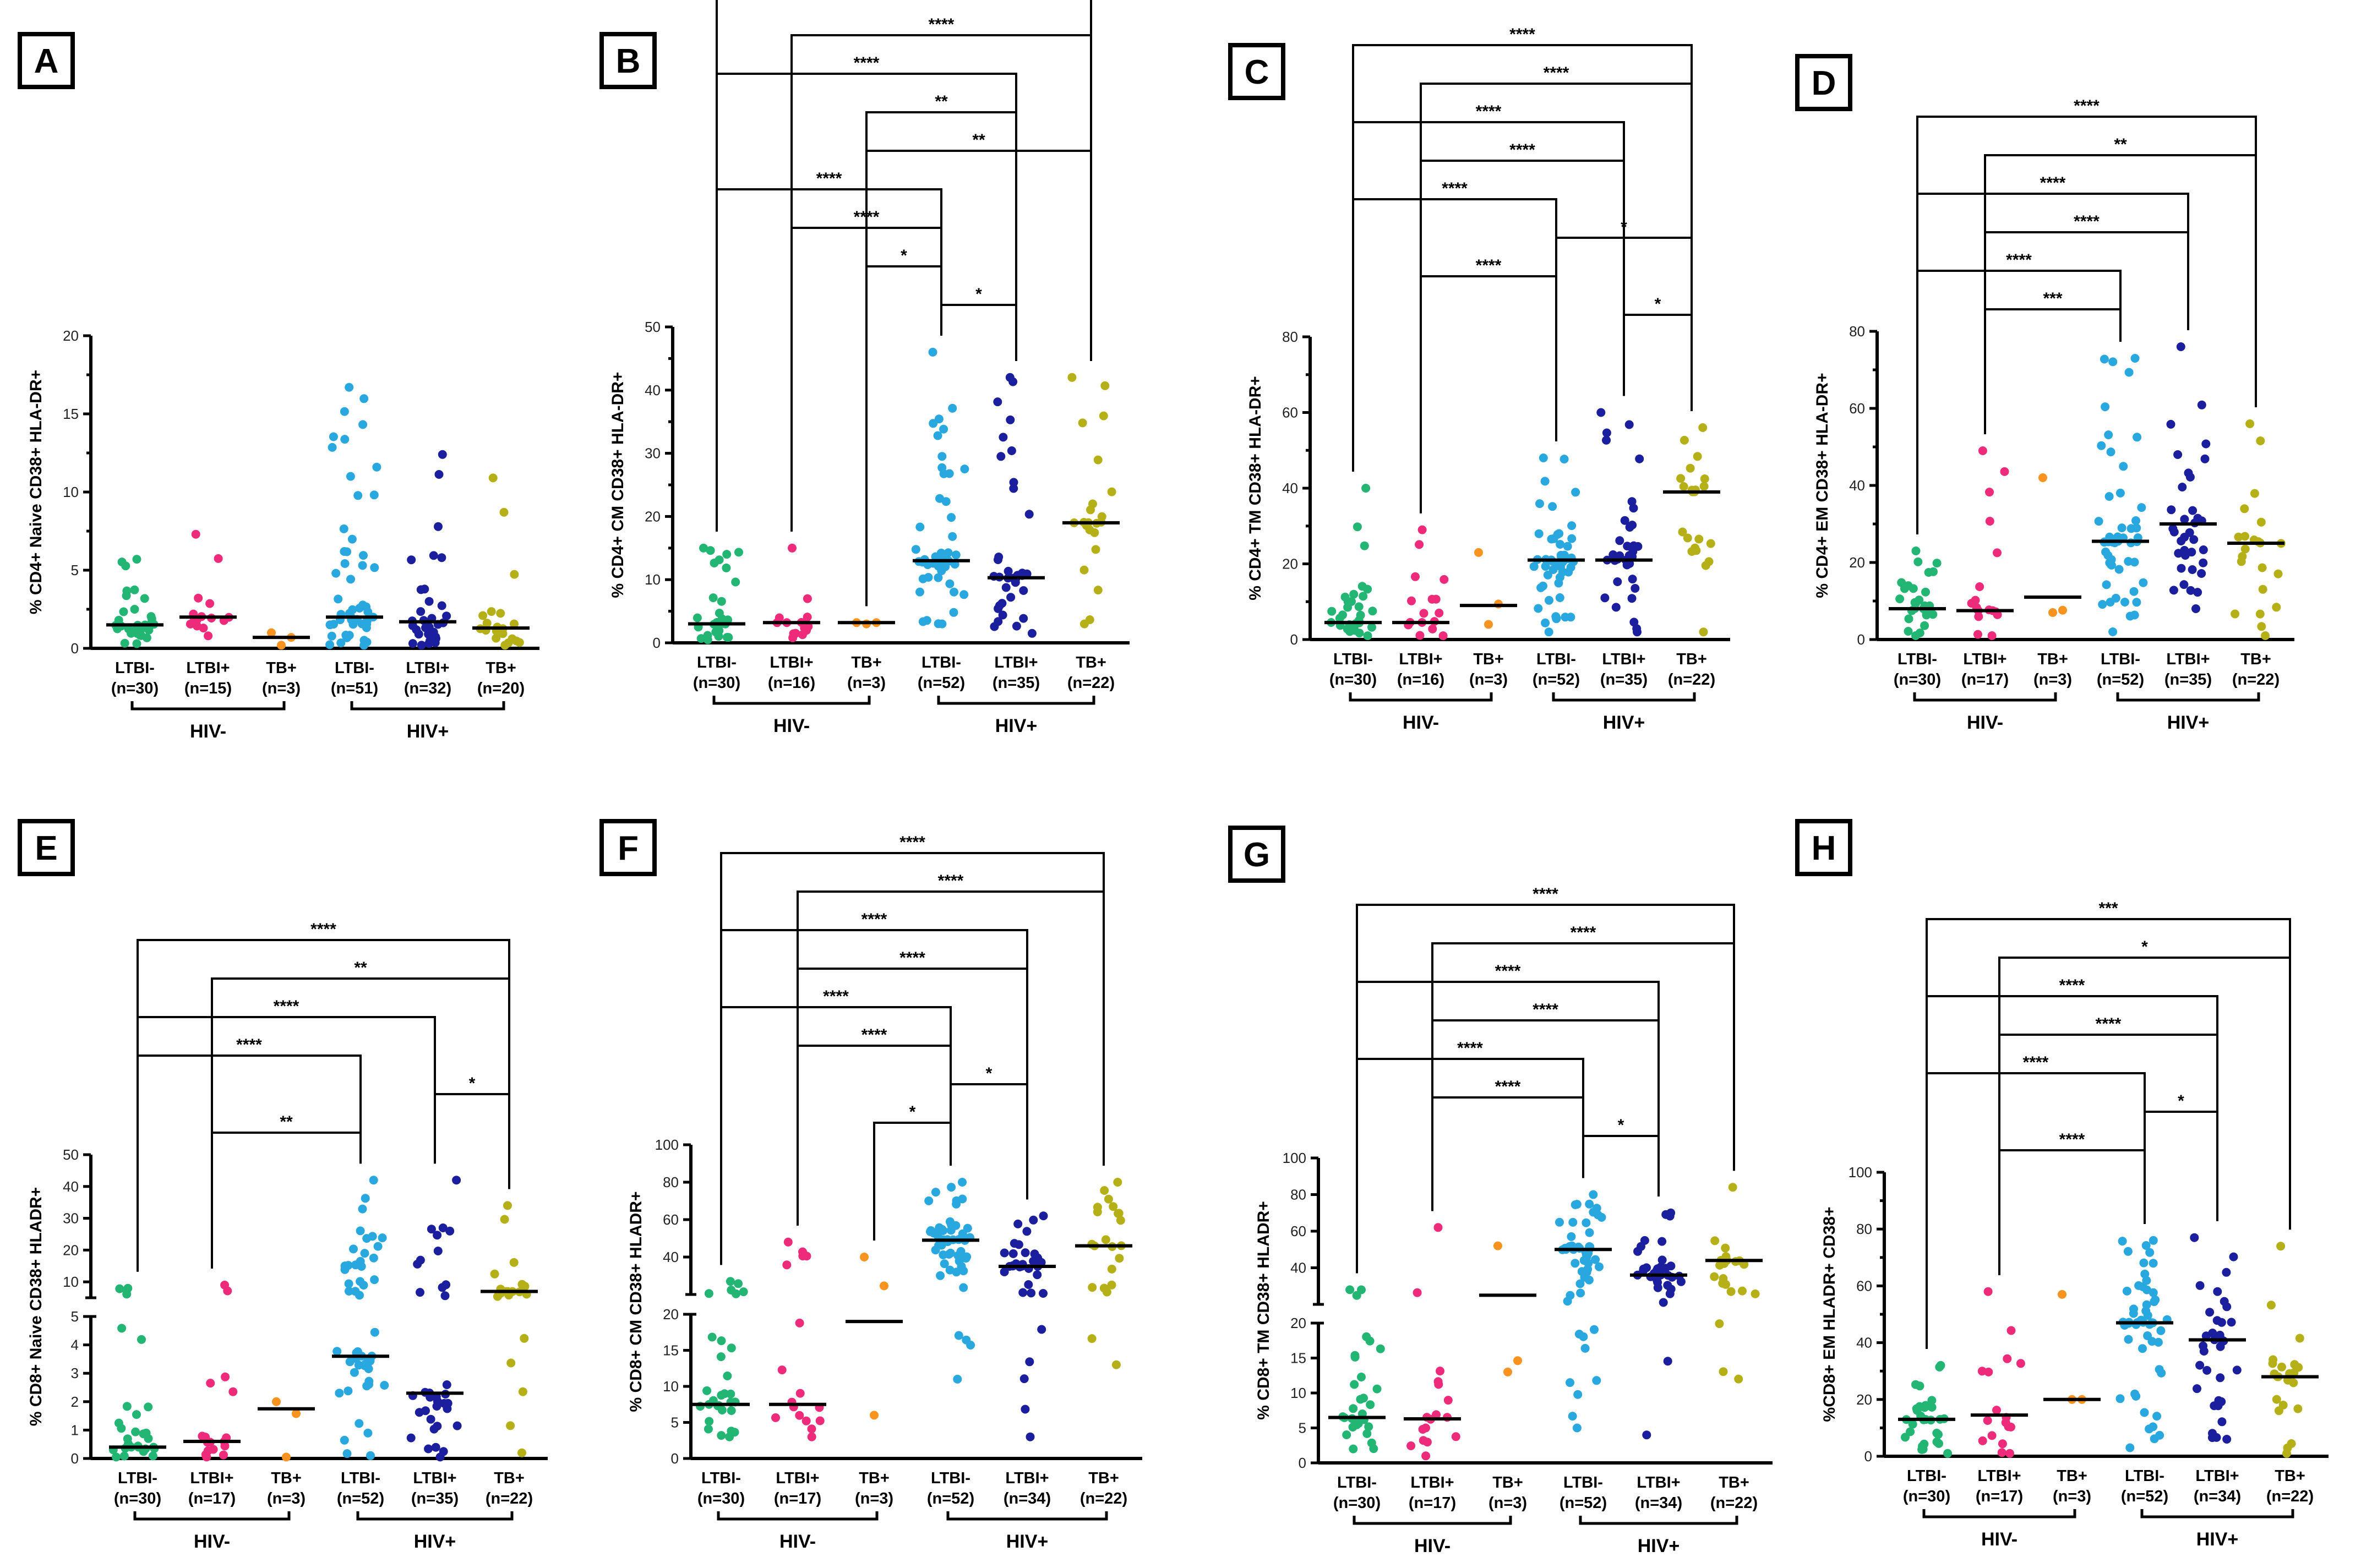 This screenshot has height=1568, width=2361. I want to click on category-label: LTBI+, so click(1658, 1483).